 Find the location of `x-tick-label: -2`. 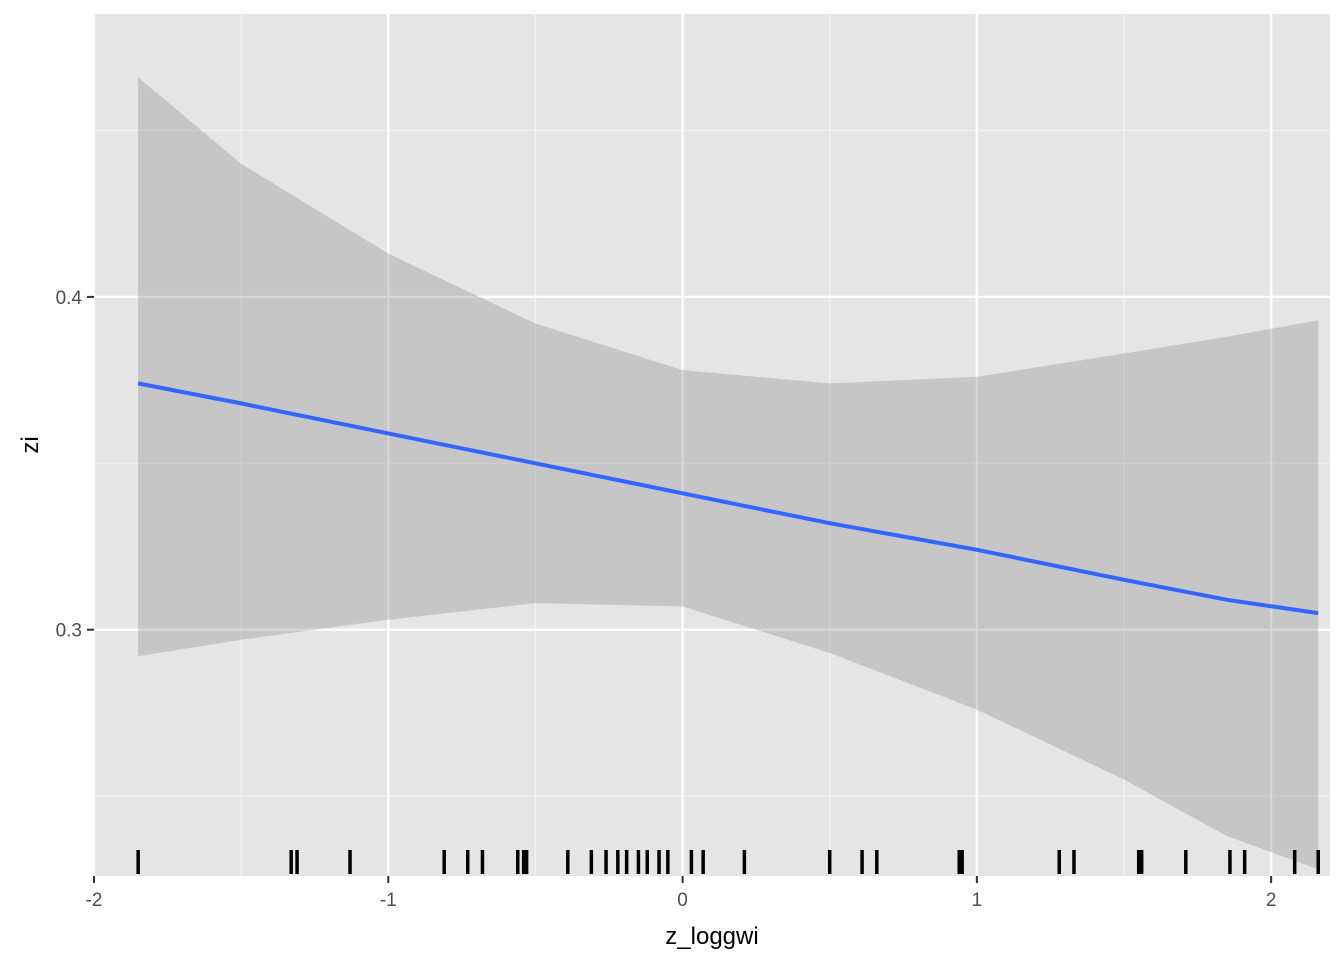

x-tick-label: -2 is located at coordinates (94, 900).